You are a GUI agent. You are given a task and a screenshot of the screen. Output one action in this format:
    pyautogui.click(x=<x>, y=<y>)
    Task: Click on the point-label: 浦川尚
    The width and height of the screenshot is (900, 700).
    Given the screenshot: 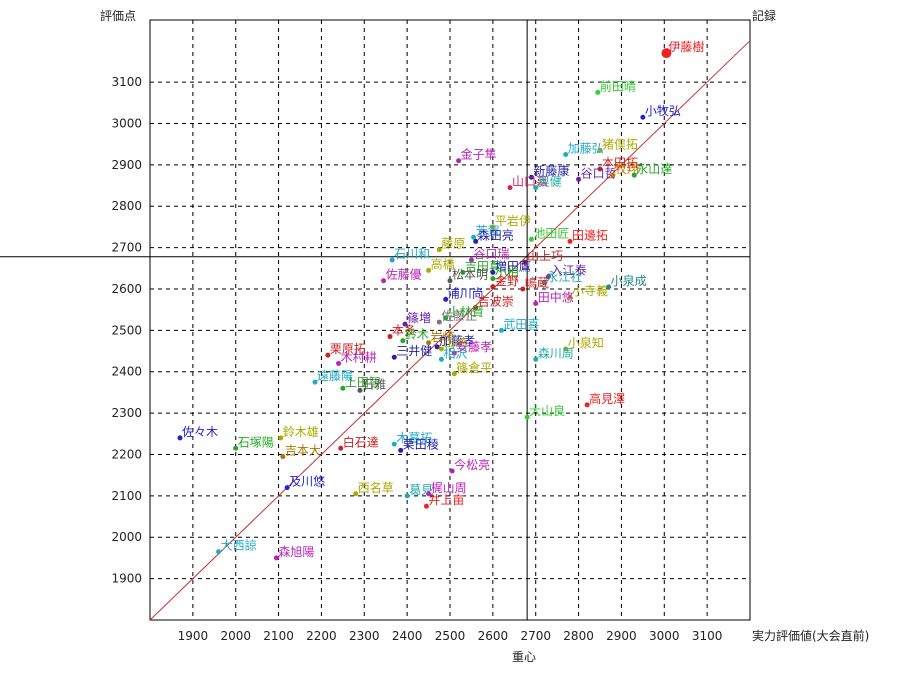 What is the action you would take?
    pyautogui.click(x=466, y=293)
    